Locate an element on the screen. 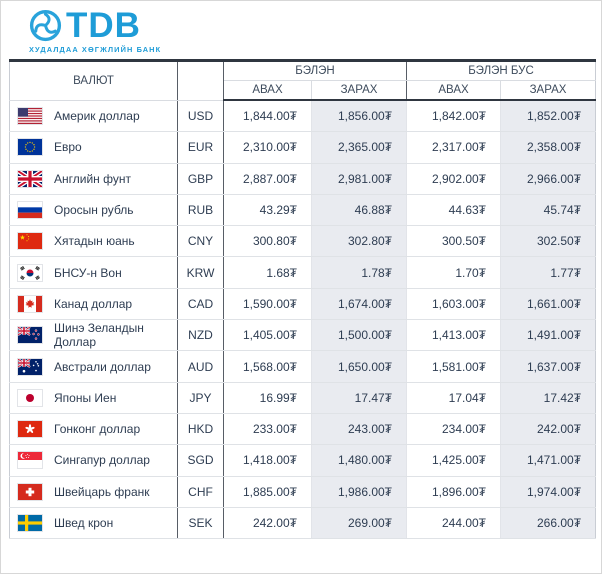 The height and width of the screenshot is (574, 602). currency-code: SEK is located at coordinates (200, 523).